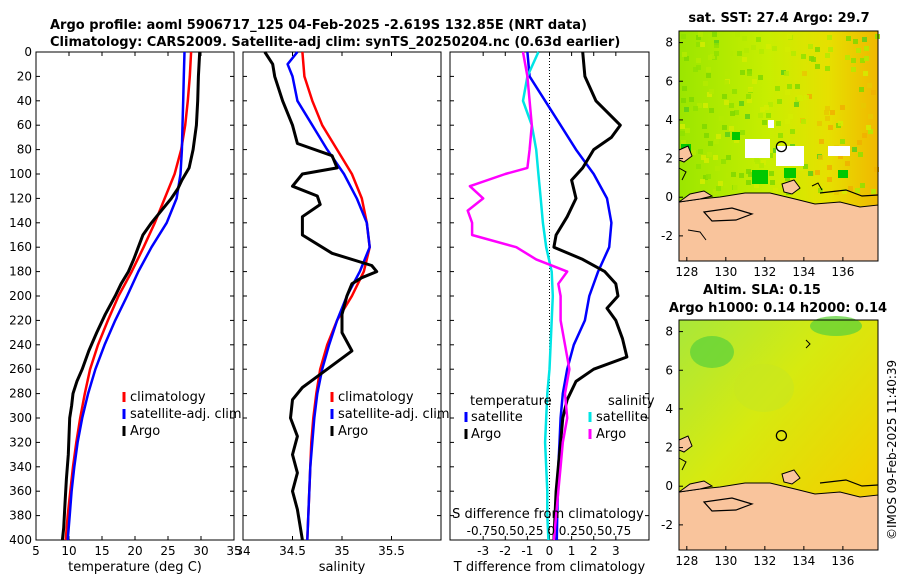 This screenshot has width=900, height=580. I want to click on salinity-xtick-label: 34, so click(242, 551).